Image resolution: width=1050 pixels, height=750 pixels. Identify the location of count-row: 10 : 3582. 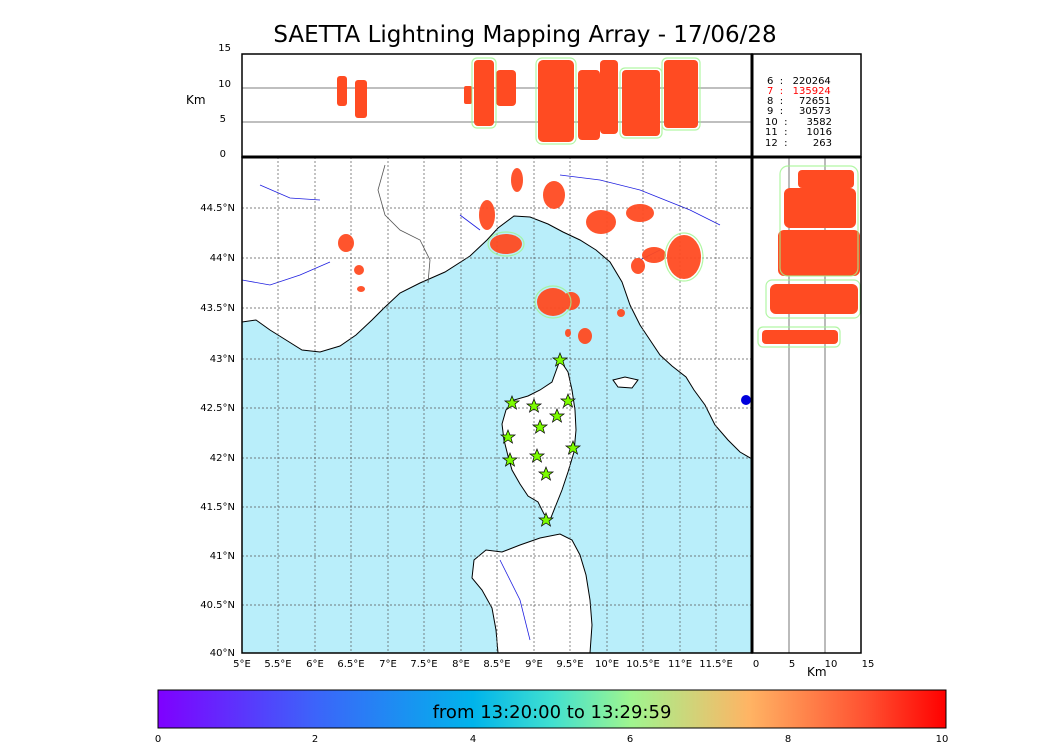
(798, 122).